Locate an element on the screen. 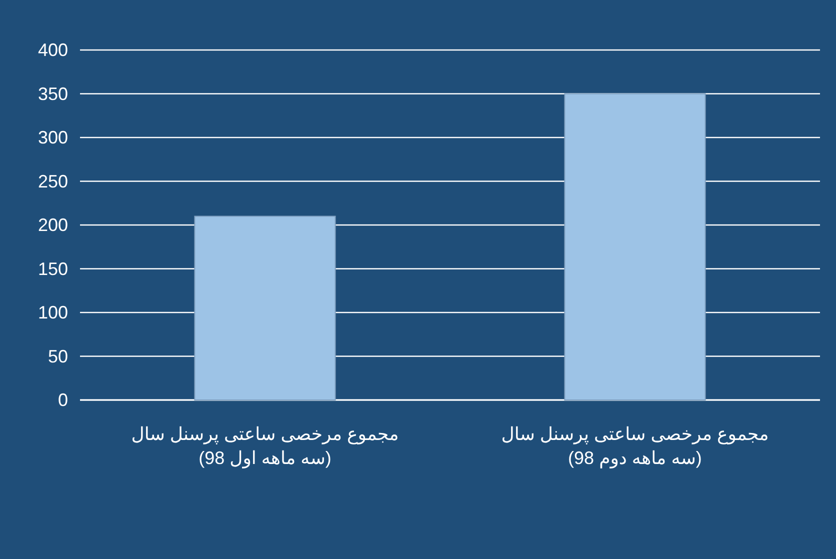 This screenshot has width=836, height=559. y-tick-label: 300 is located at coordinates (53, 138).